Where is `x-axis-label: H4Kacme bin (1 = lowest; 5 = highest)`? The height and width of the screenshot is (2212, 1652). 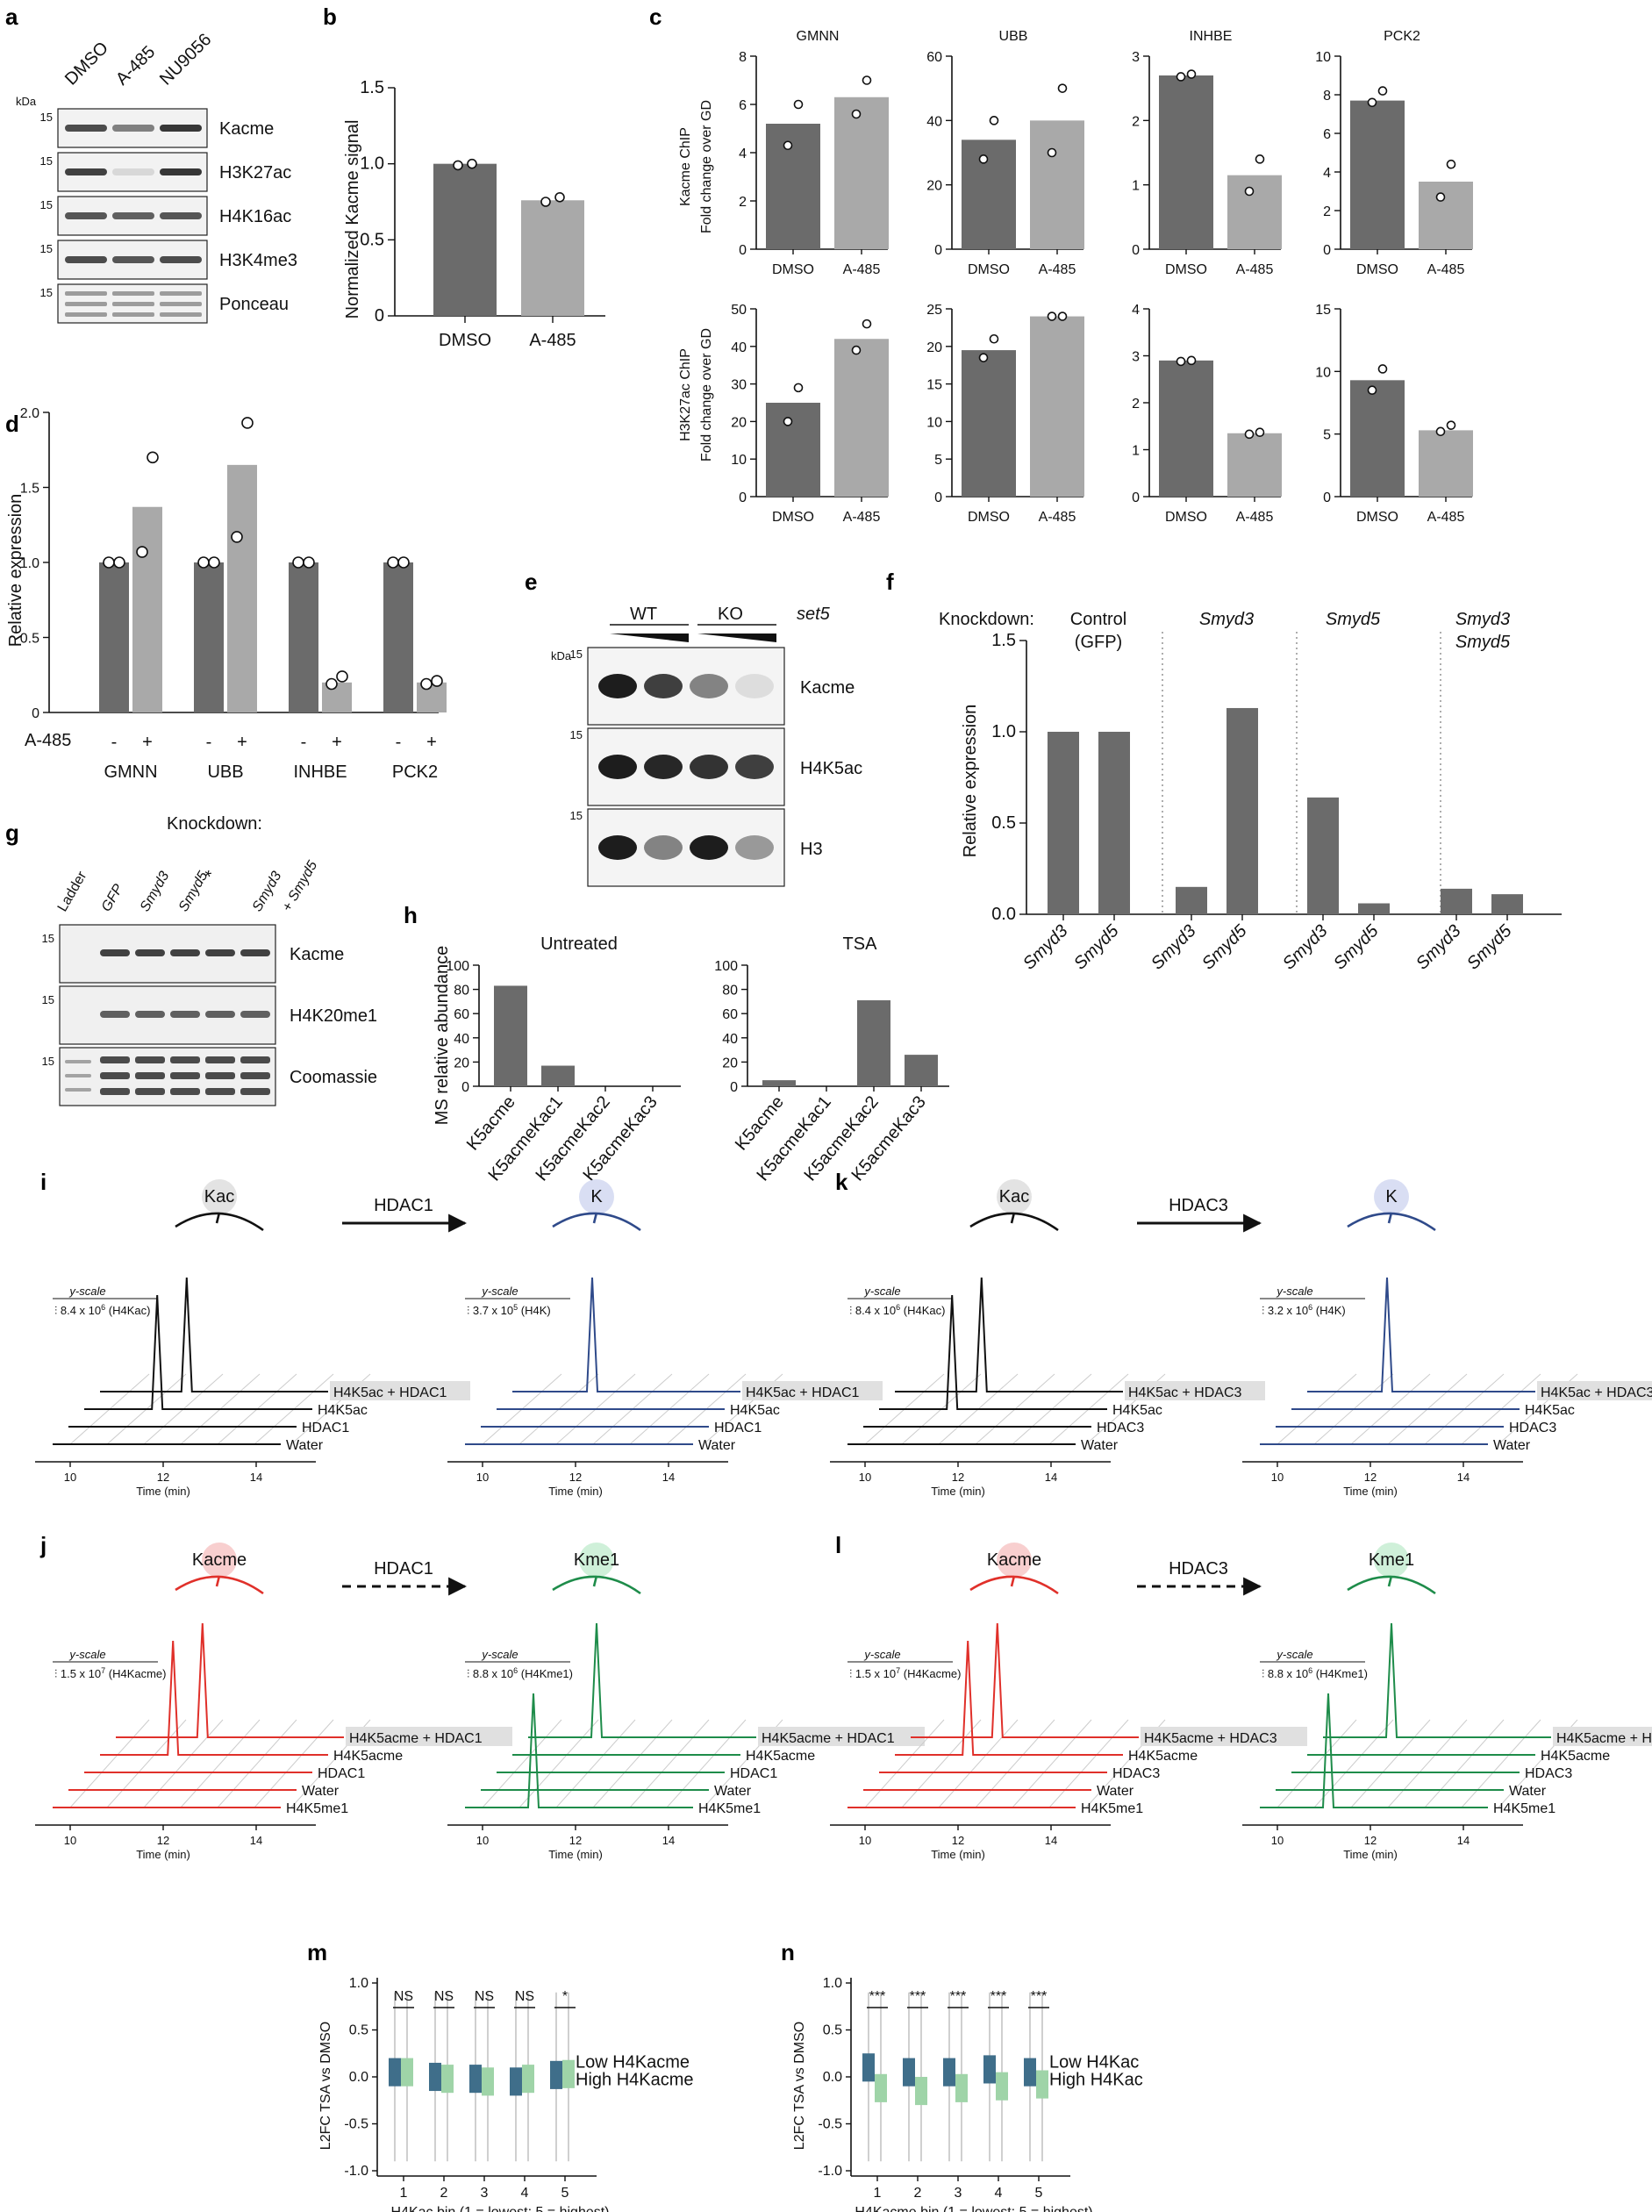
x-axis-label: H4Kacme bin (1 = lowest; 5 = highest) is located at coordinates (973, 2208).